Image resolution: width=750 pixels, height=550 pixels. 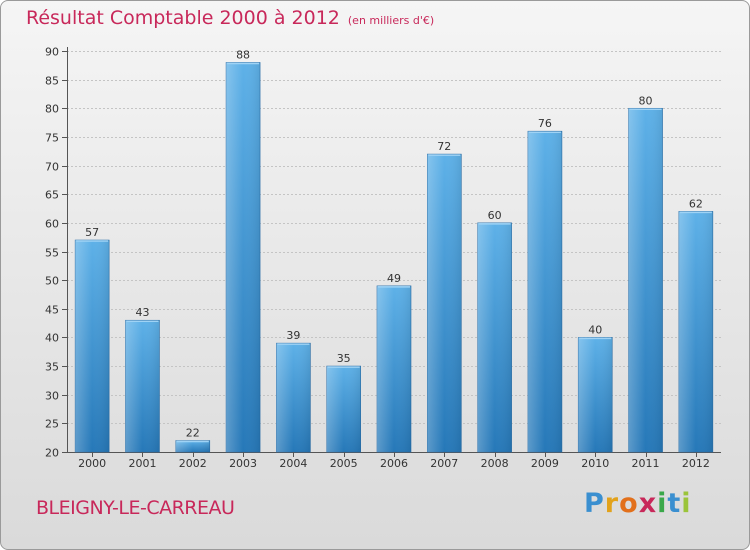 I want to click on y-tick-label: 30, so click(x=52, y=396).